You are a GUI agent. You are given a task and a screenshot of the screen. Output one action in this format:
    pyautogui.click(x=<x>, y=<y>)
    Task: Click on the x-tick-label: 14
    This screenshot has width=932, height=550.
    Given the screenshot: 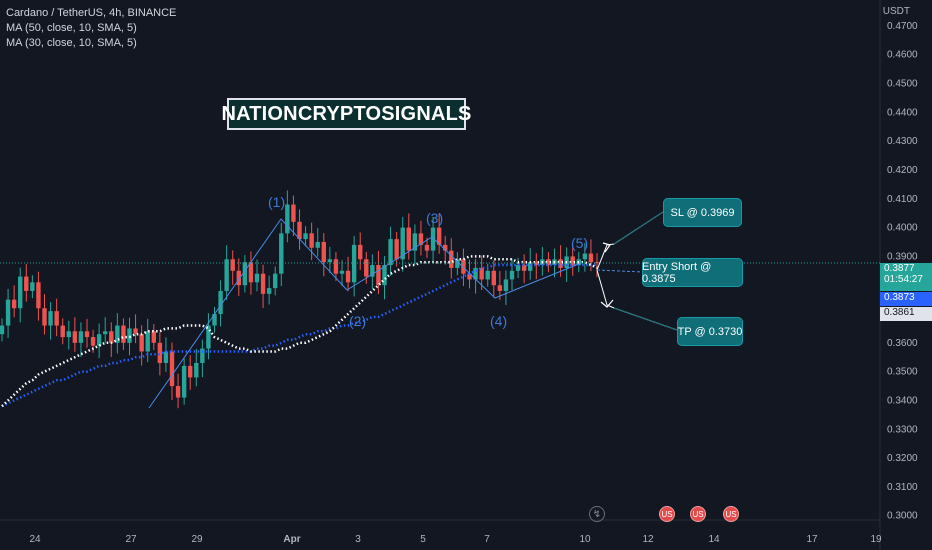 What is the action you would take?
    pyautogui.click(x=714, y=539)
    